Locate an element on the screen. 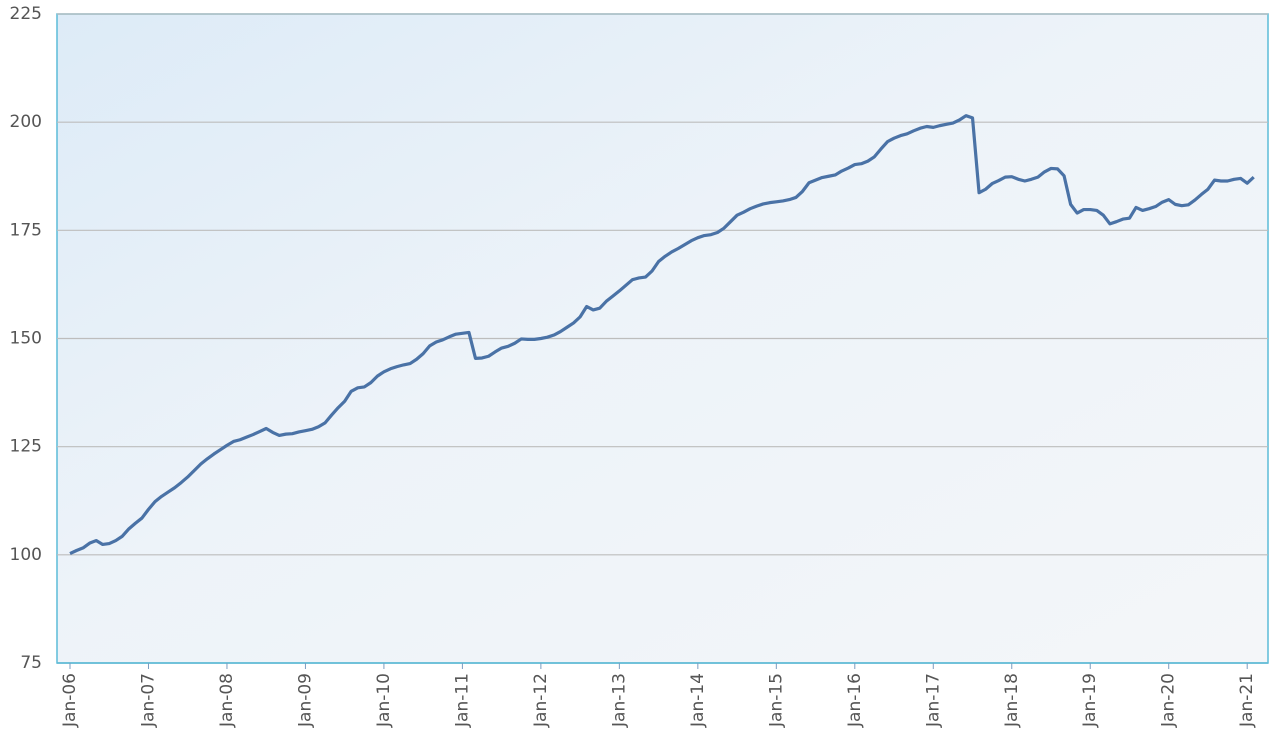  x-tick-label: Jan-17 is located at coordinates (933, 700).